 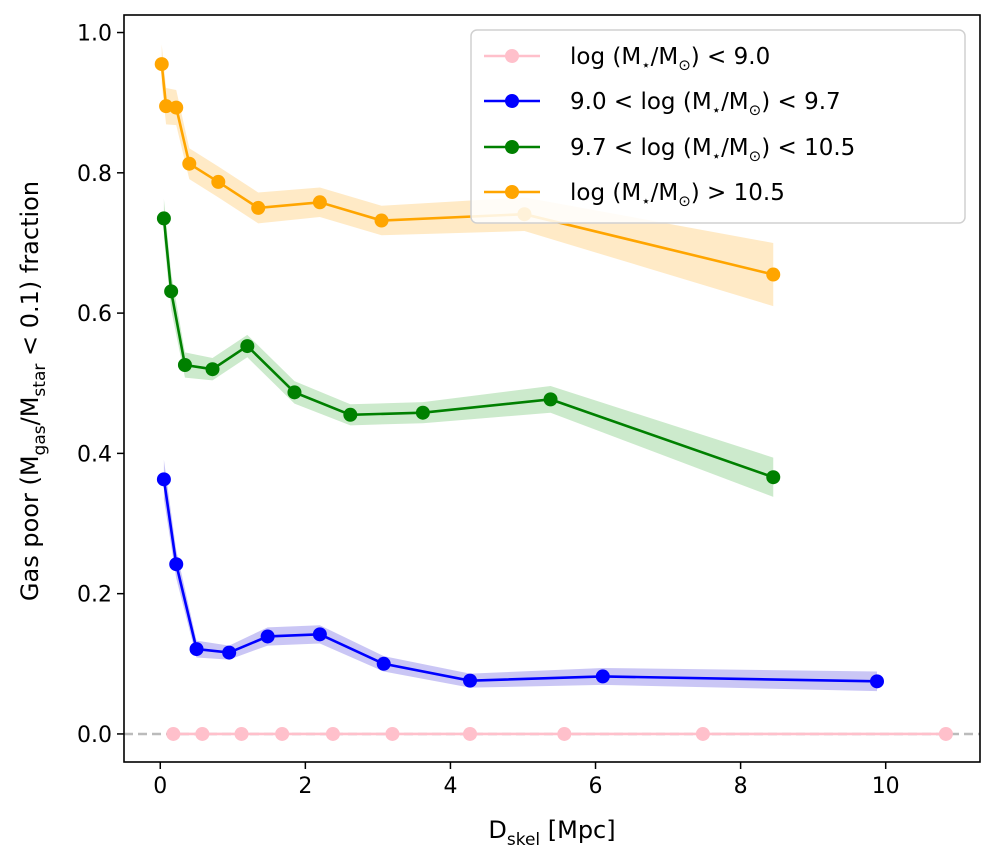 What do you see at coordinates (94, 314) in the screenshot?
I see `y-tick-label: 0.6` at bounding box center [94, 314].